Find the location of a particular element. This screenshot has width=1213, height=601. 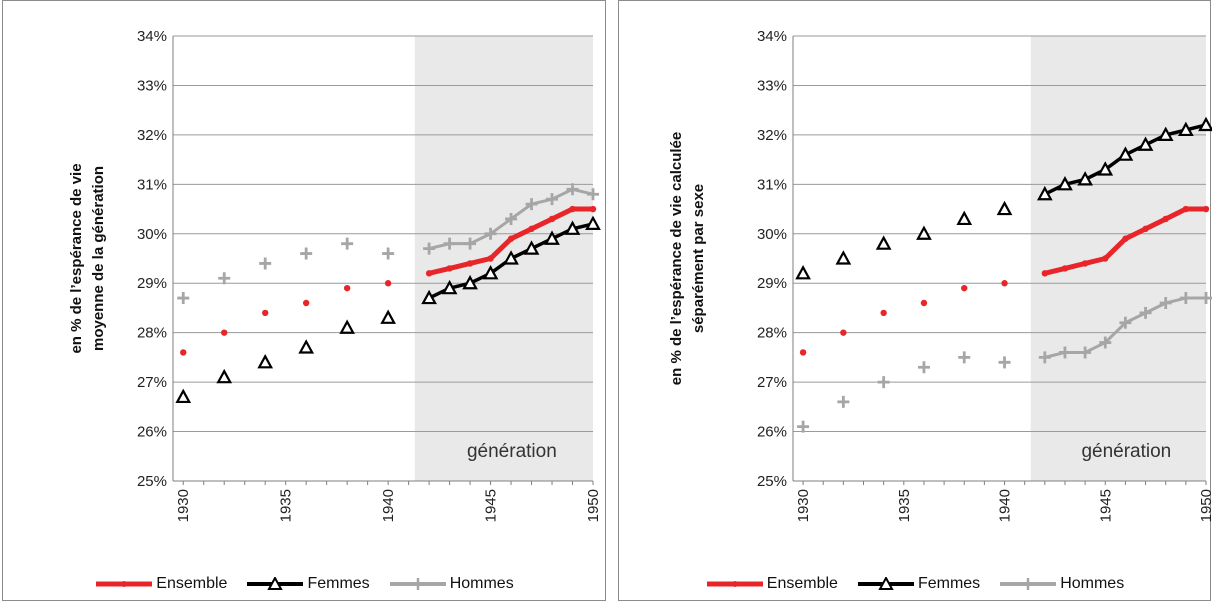

x-tick-label: 1940 is located at coordinates (388, 505).